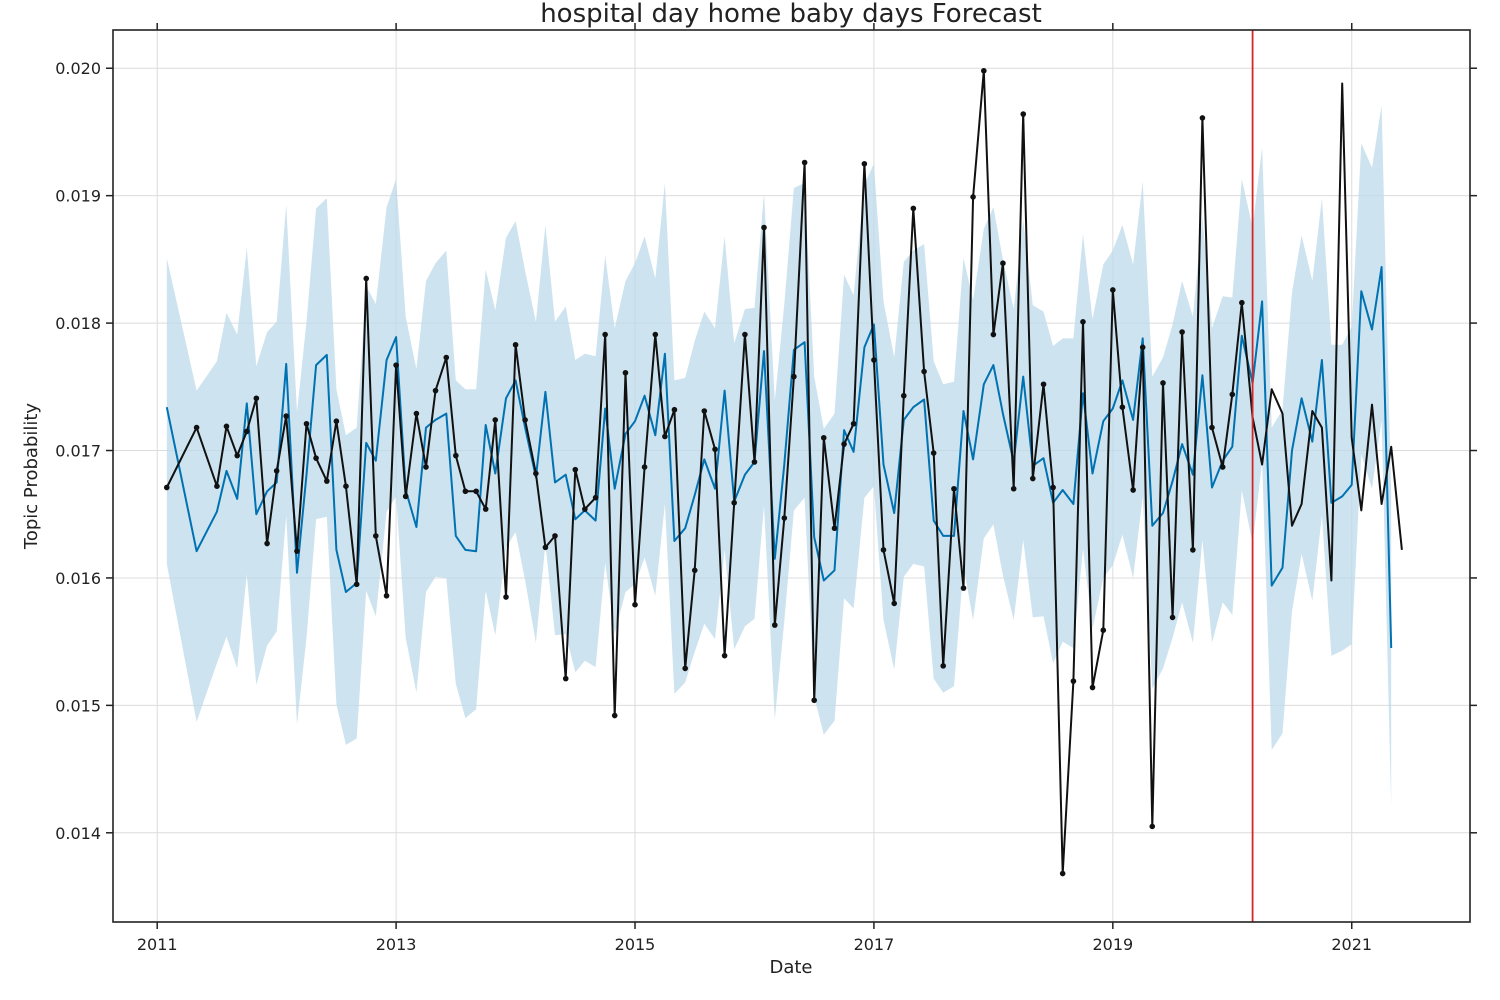  Describe the element at coordinates (396, 944) in the screenshot. I see `x-tick-label: 2013` at that location.